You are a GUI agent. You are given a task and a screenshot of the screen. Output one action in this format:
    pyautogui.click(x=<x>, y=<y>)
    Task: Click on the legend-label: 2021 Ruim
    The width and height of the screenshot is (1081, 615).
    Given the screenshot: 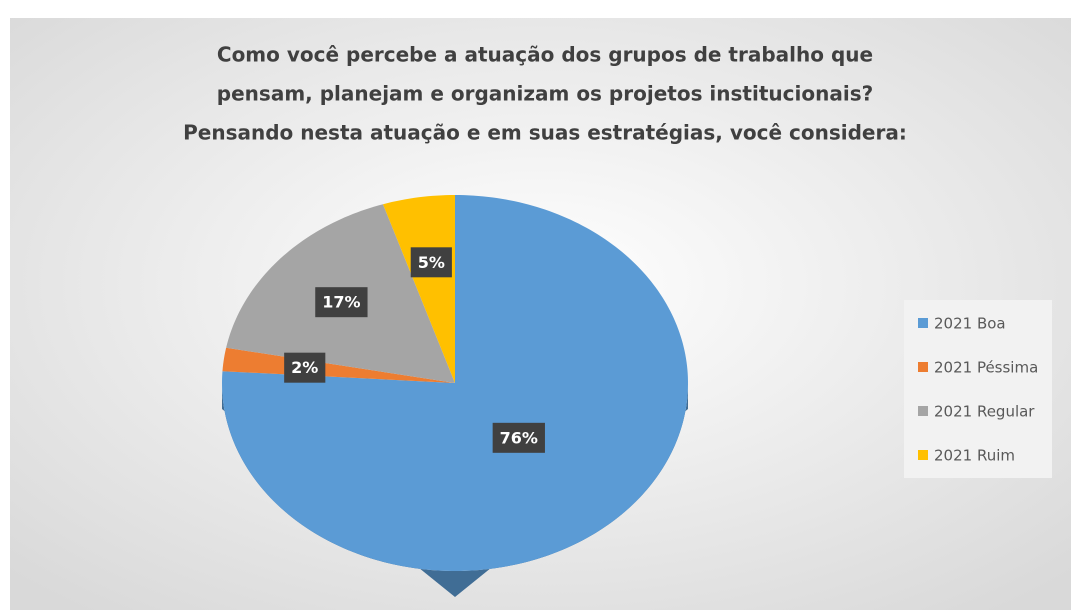 What is the action you would take?
    pyautogui.click(x=974, y=456)
    